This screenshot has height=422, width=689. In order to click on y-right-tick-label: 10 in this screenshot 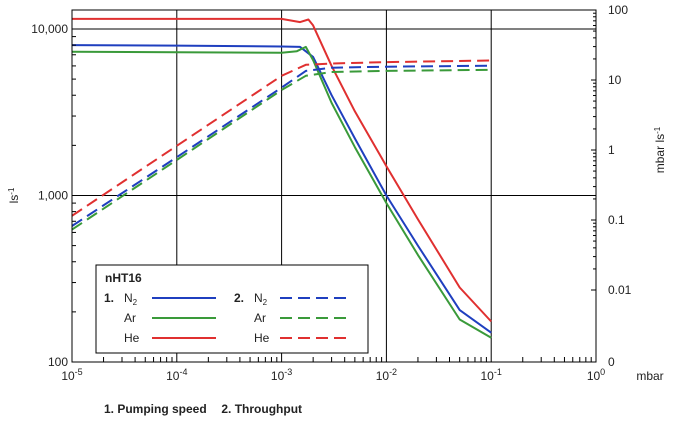, I will do `click(615, 80)`.